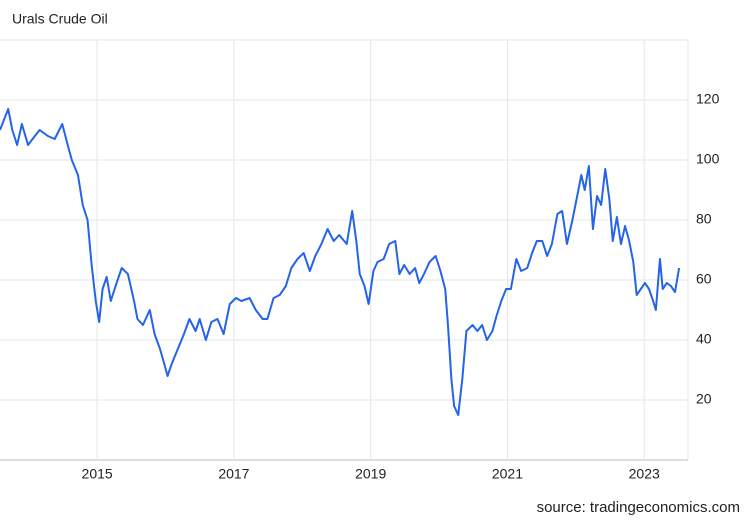 This screenshot has width=750, height=520. What do you see at coordinates (704, 279) in the screenshot?
I see `y-tick-label: 60` at bounding box center [704, 279].